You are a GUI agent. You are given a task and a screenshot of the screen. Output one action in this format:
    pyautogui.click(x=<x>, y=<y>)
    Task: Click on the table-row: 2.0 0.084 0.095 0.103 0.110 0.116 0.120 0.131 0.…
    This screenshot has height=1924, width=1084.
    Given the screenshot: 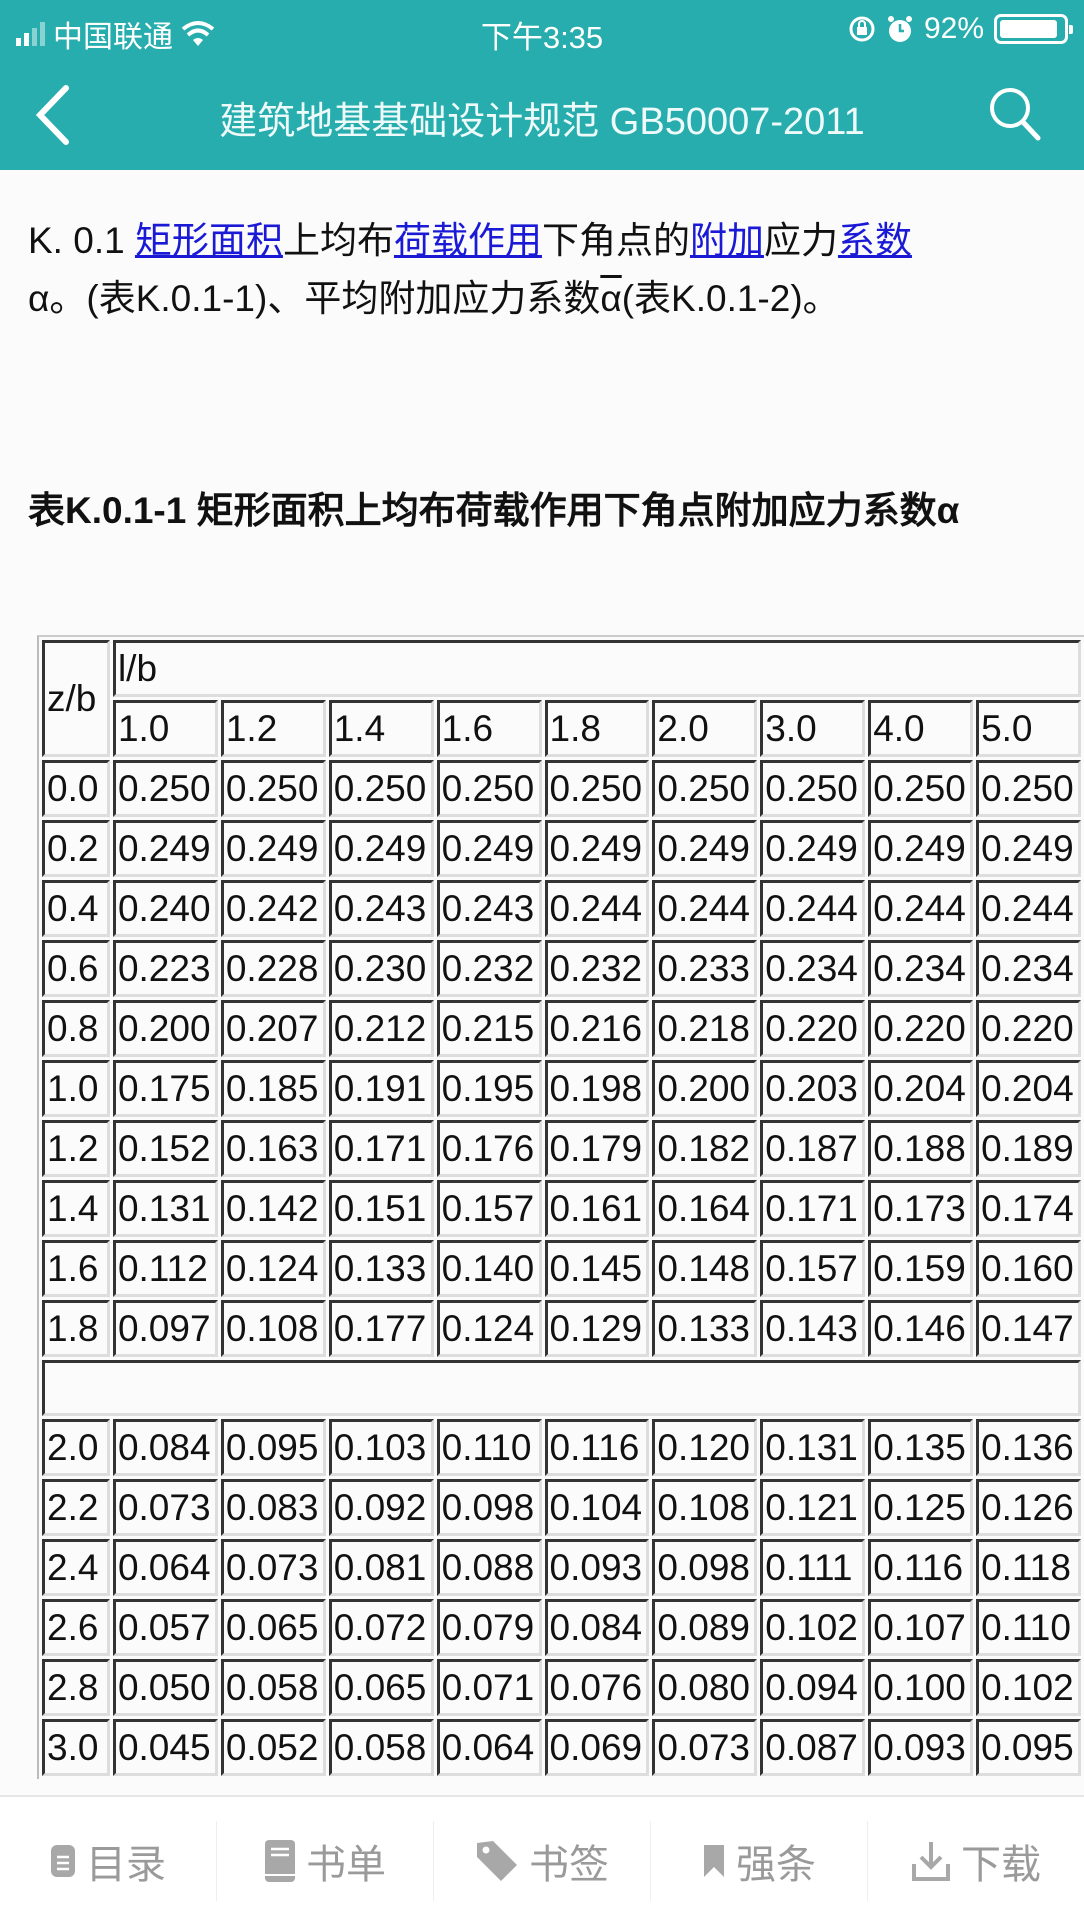 What is the action you would take?
    pyautogui.click(x=561, y=1447)
    